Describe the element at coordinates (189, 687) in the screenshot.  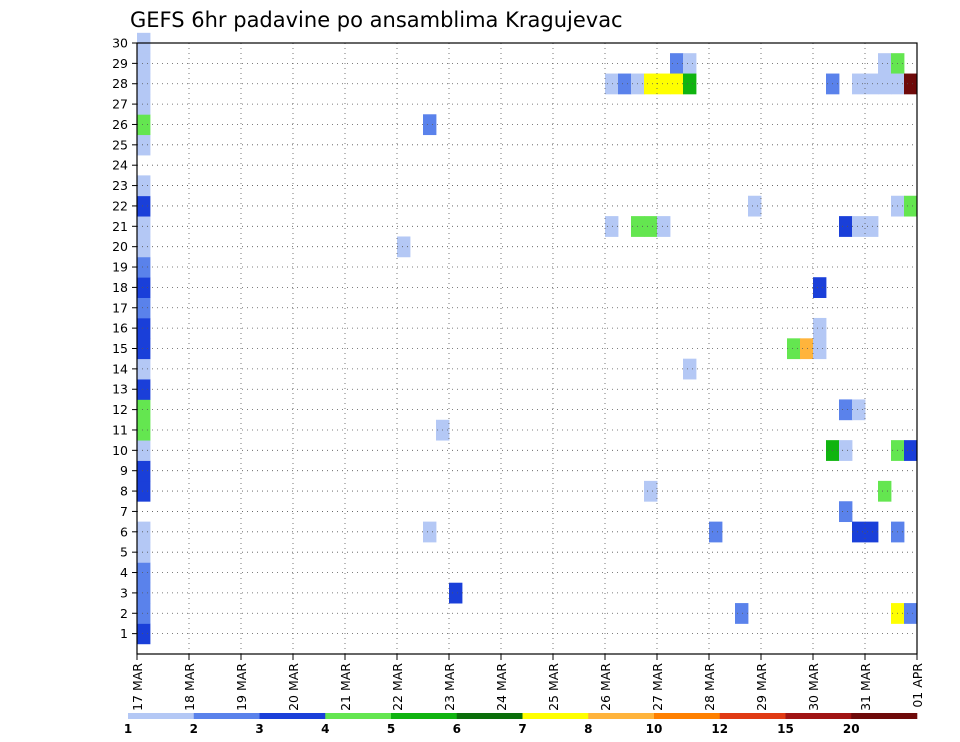
I see `x-tick-label: 18 MAR` at that location.